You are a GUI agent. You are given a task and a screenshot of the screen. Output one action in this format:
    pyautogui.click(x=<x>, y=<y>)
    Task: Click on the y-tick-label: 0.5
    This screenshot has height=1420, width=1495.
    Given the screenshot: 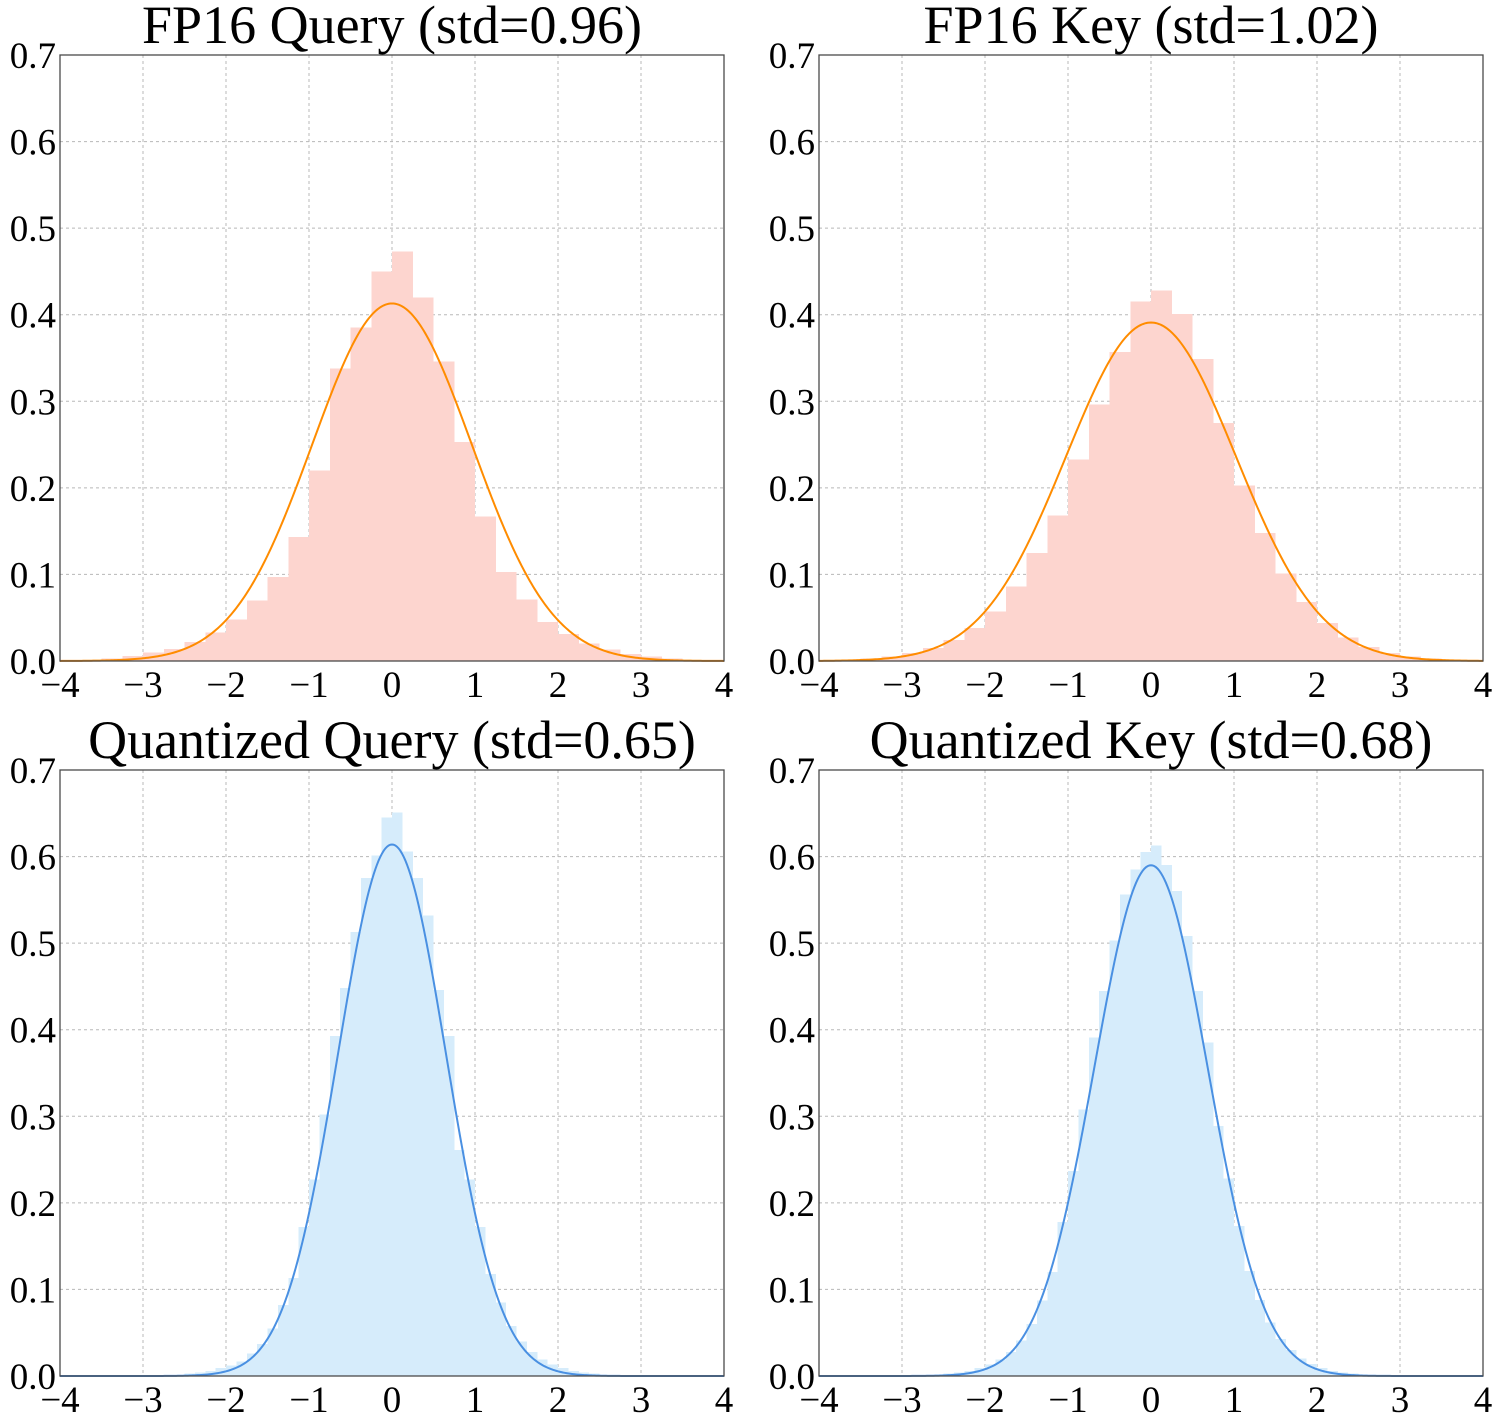 What is the action you would take?
    pyautogui.click(x=33, y=944)
    